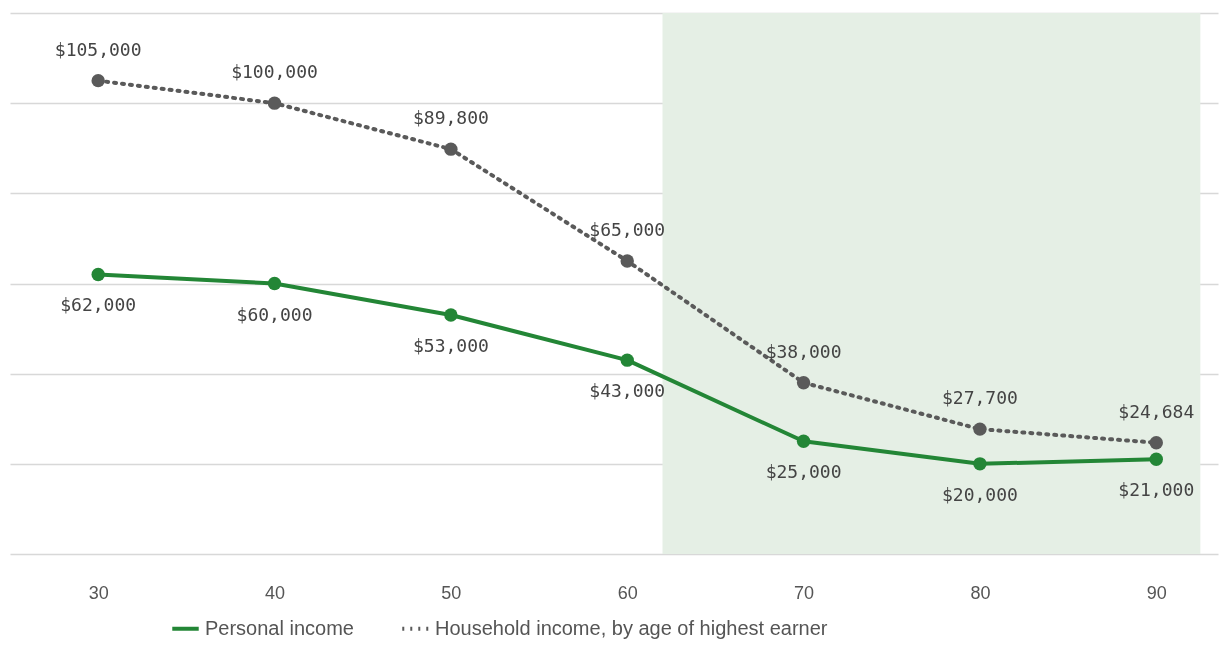  Describe the element at coordinates (1156, 592) in the screenshot. I see `x-tick-label: 90` at that location.